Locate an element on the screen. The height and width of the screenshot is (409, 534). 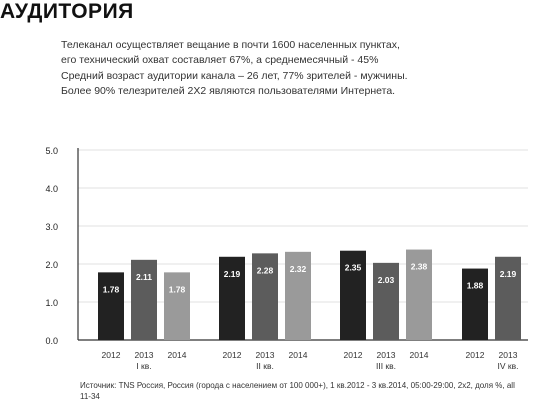
bar-data-label: 2.35 is located at coordinates (353, 268).